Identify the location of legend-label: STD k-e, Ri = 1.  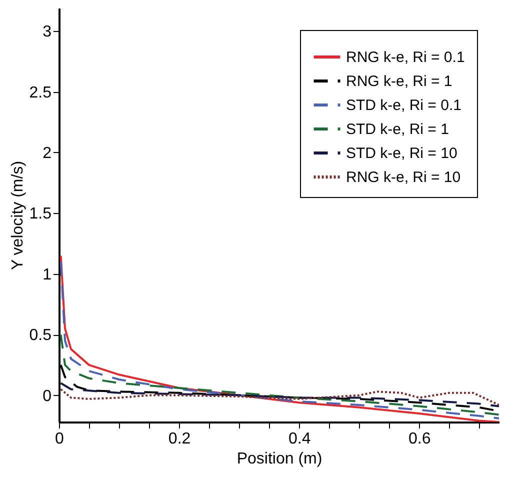
(397, 129).